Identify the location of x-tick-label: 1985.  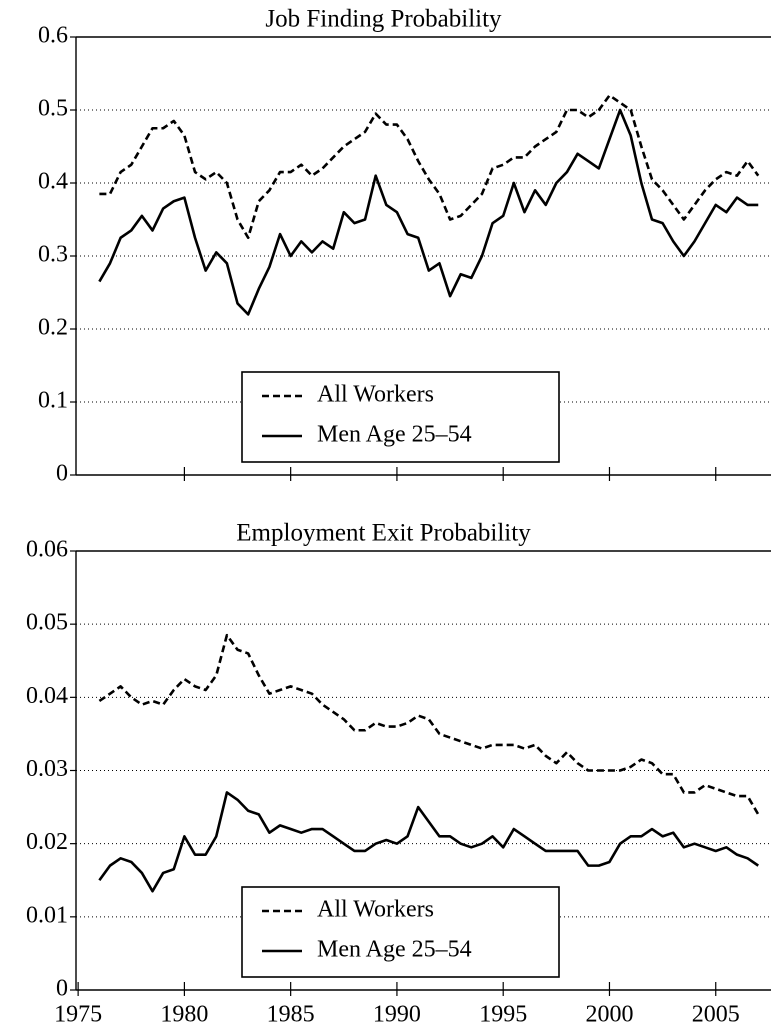
(291, 1015).